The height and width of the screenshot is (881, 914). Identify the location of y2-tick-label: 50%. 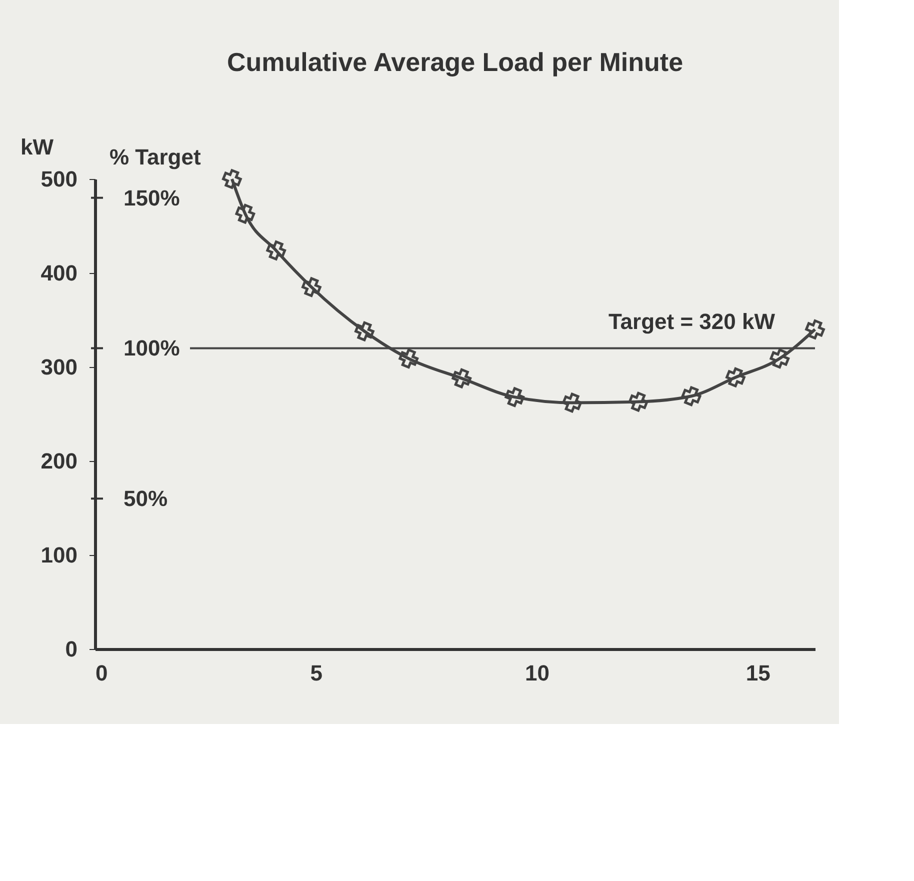
(146, 499).